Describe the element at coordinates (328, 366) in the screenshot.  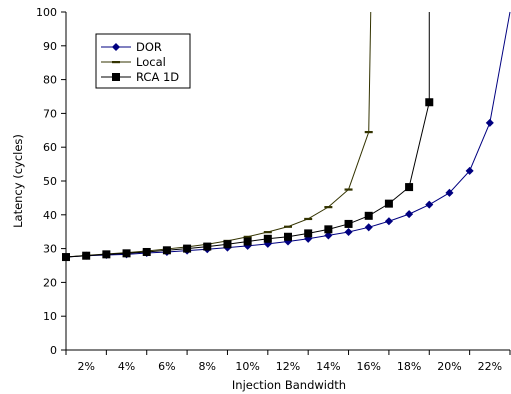
I see `x-tick-label: 14%` at that location.